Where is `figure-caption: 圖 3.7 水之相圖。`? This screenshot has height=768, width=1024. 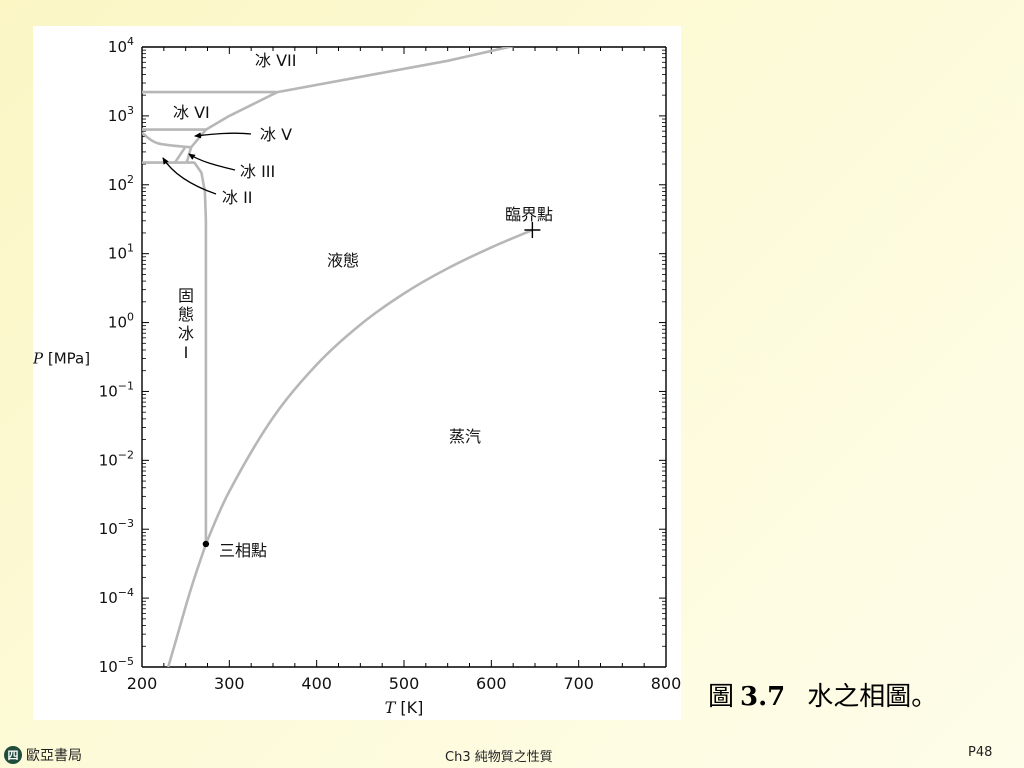
figure-caption: 圖 3.7 水之相圖。 is located at coordinates (822, 694).